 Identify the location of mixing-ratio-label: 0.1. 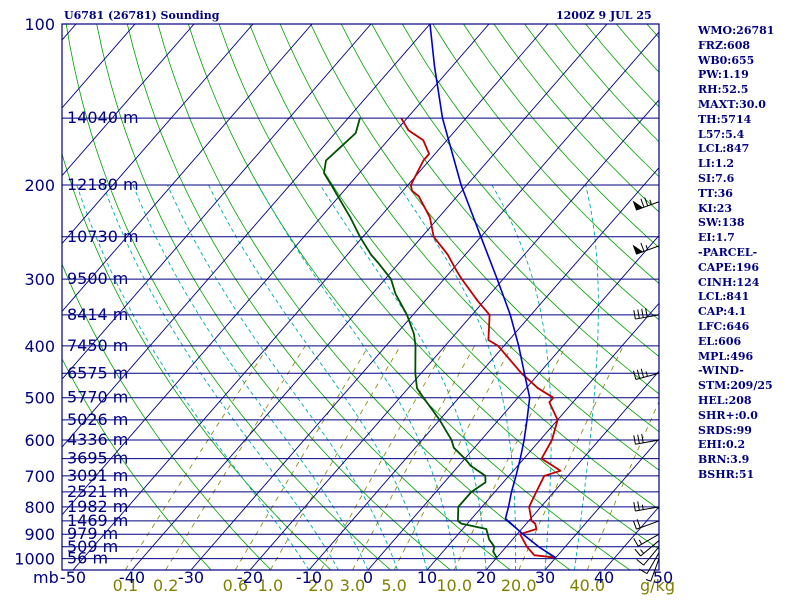
(125, 585).